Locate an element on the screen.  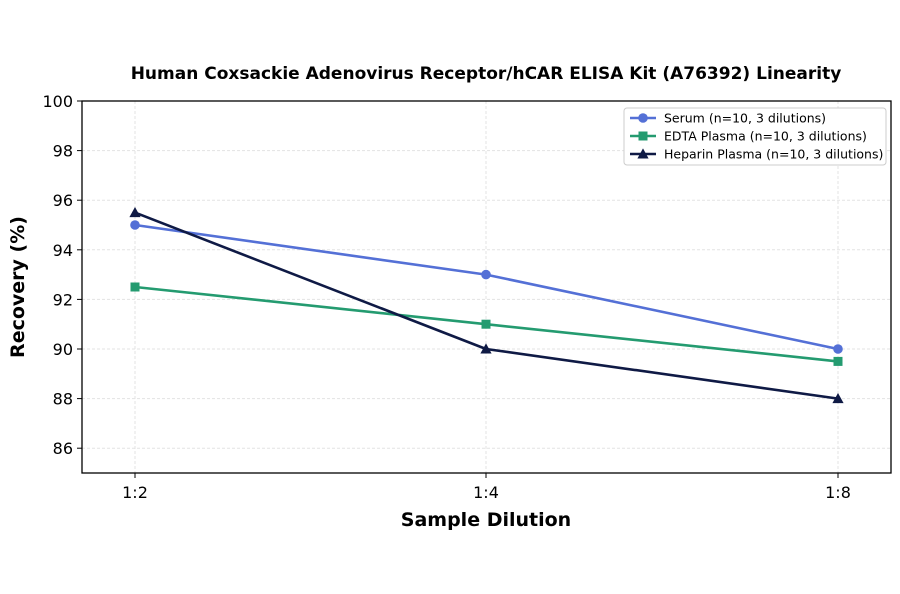
legend-label-0: Serum (n=10, 3 dilutions) is located at coordinates (745, 118).